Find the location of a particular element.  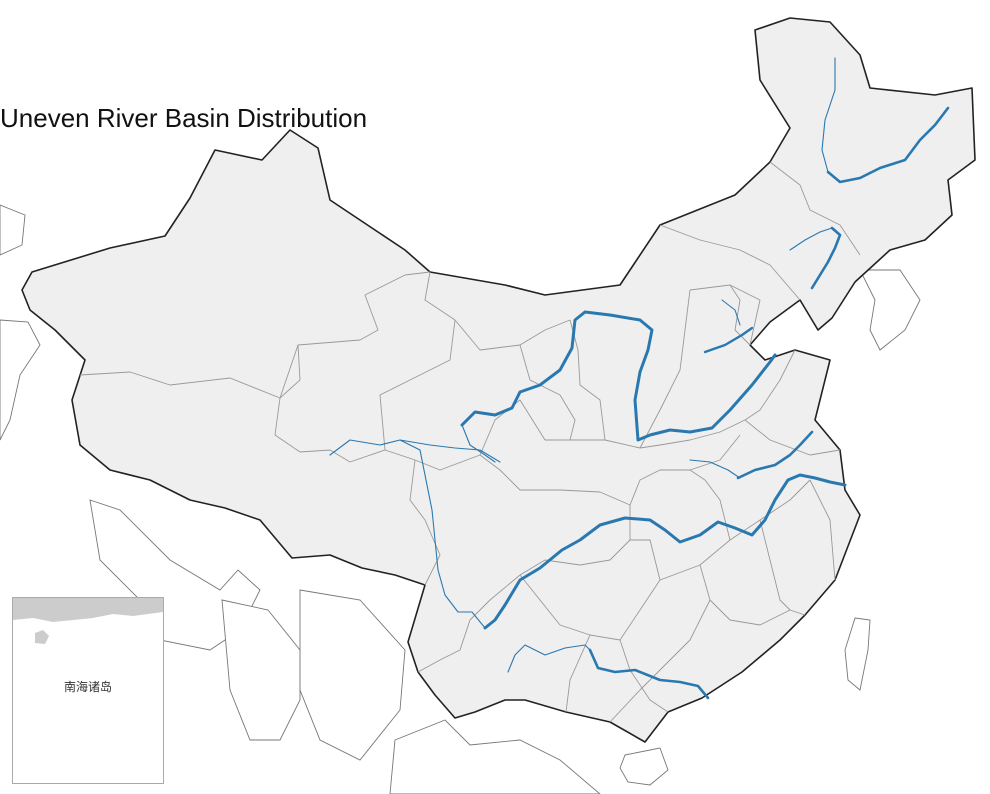

yellow-river is located at coordinates (618, 376).